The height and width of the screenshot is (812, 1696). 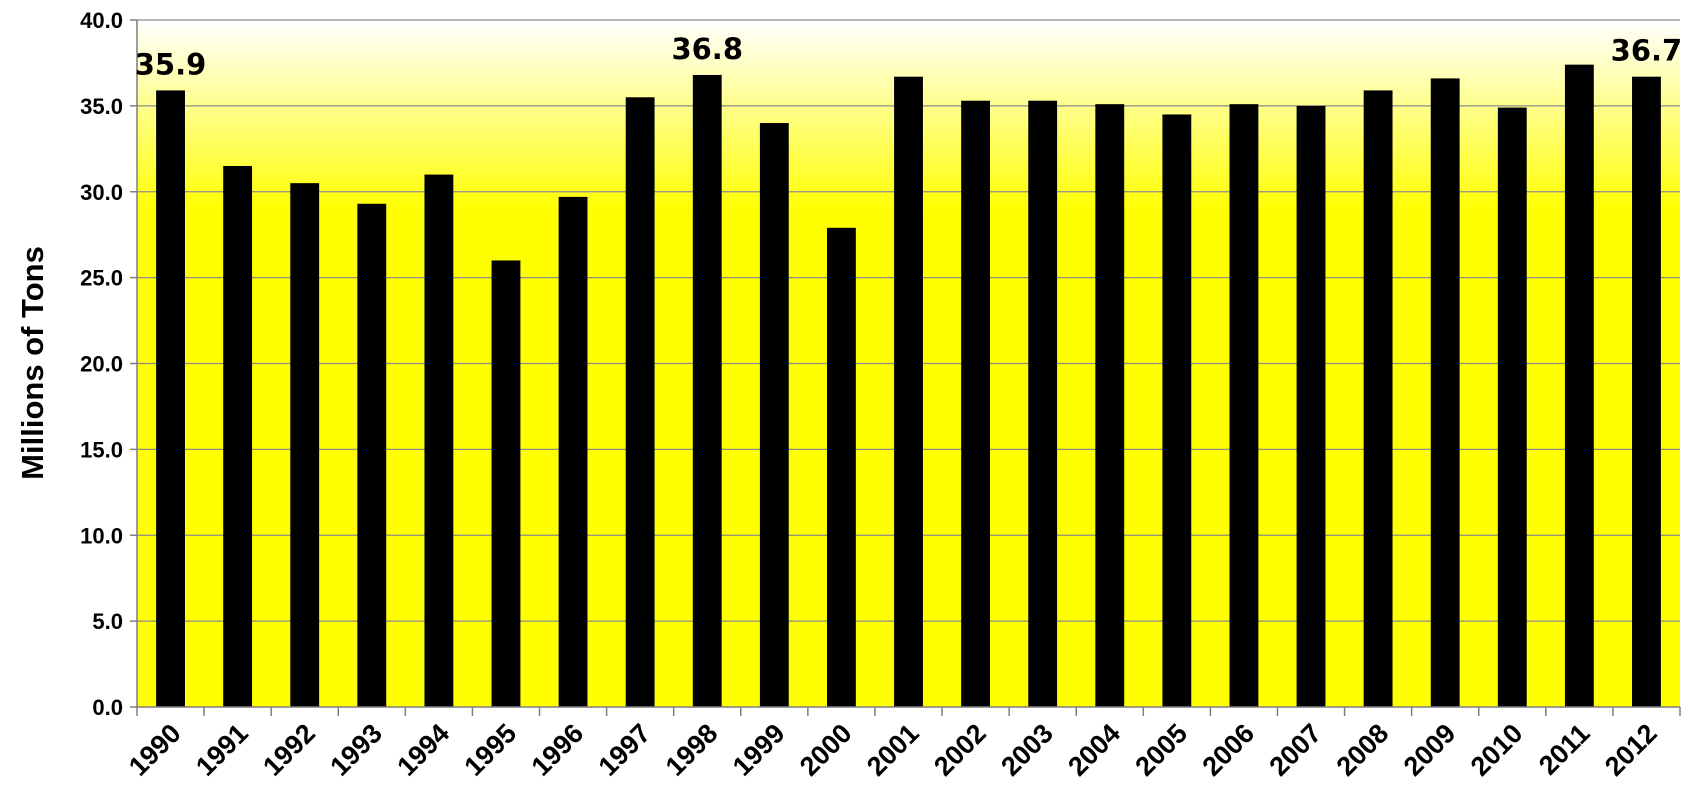 I want to click on x-tick-label: 1993, so click(x=356, y=750).